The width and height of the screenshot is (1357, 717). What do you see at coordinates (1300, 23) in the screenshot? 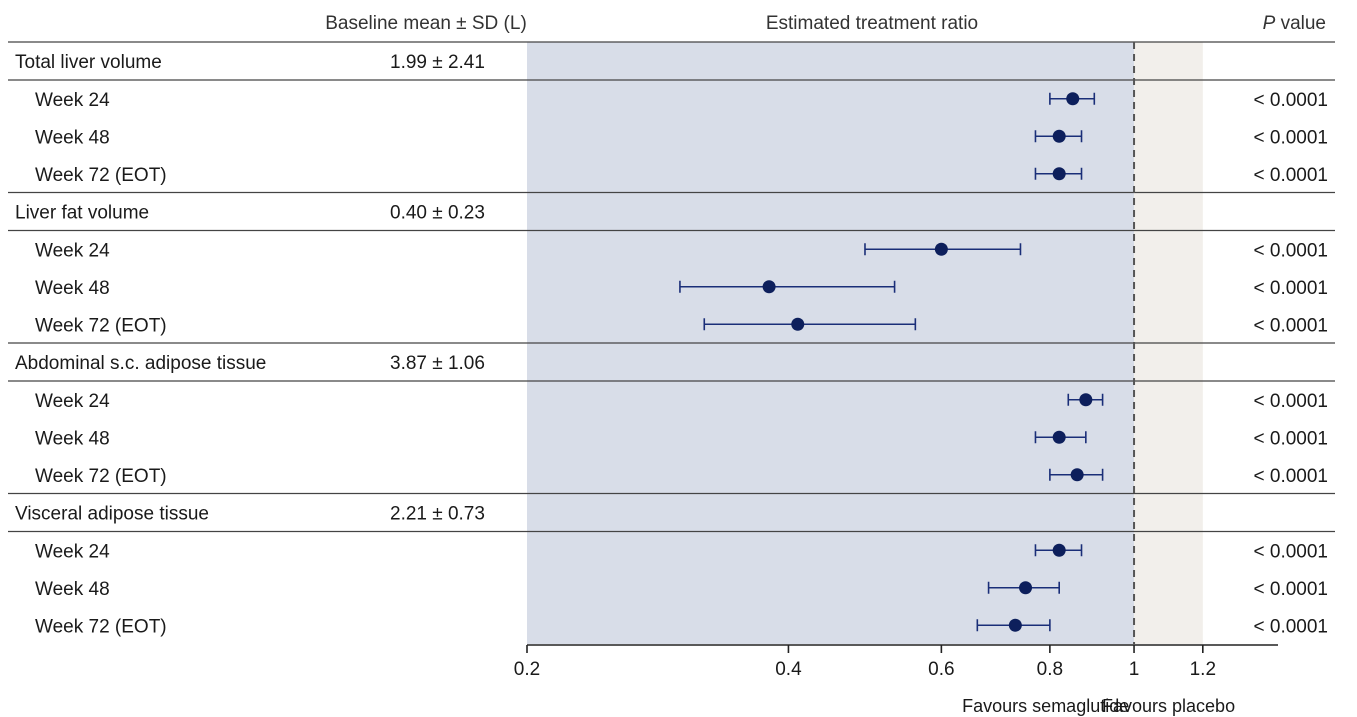
I see `p-header-rest: value` at bounding box center [1300, 23].